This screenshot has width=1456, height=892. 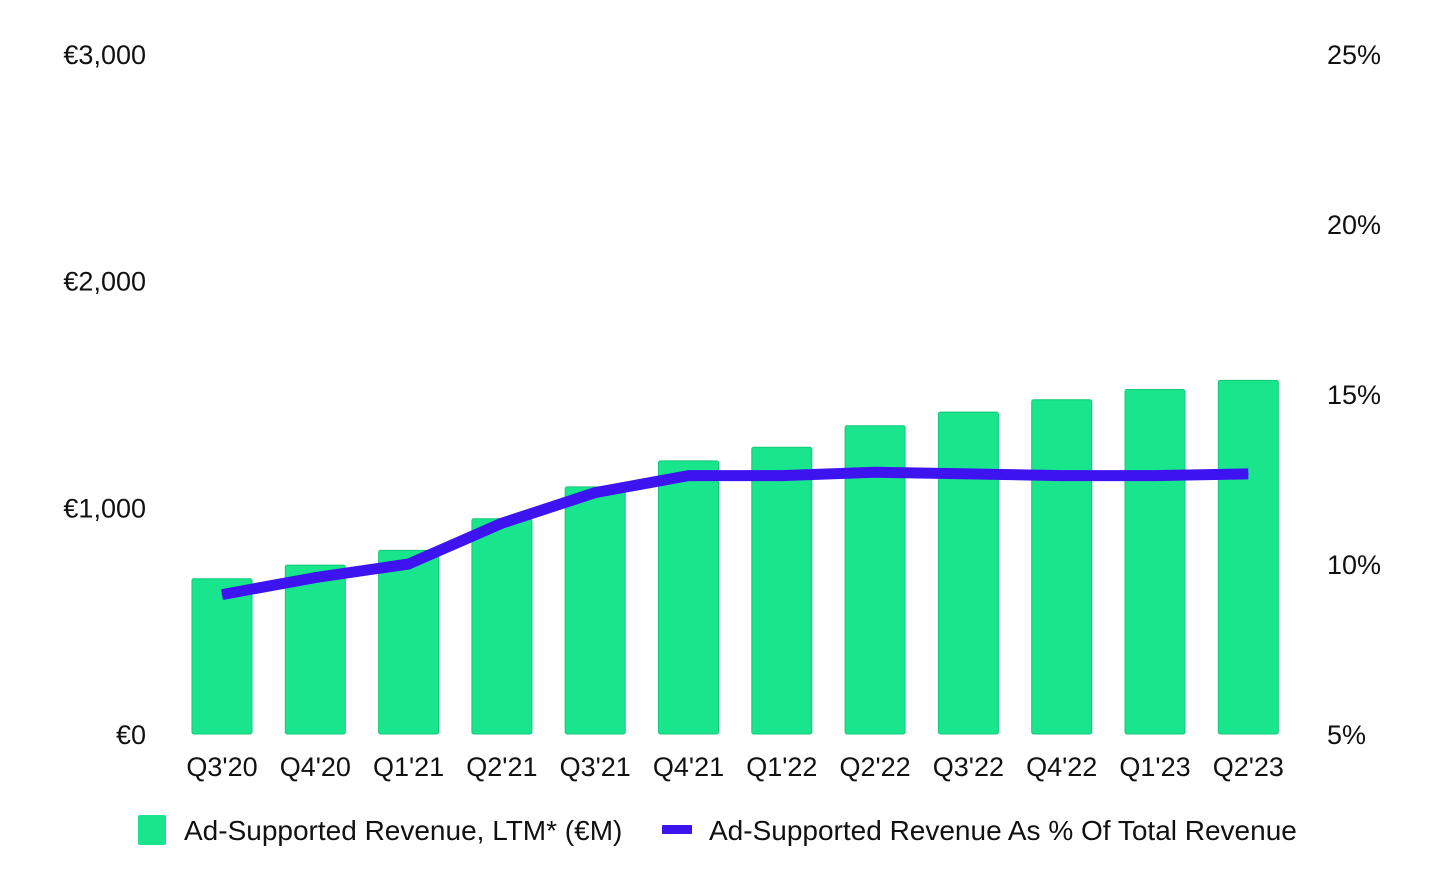 I want to click on x-tick-label: Q2'21, so click(x=501, y=767).